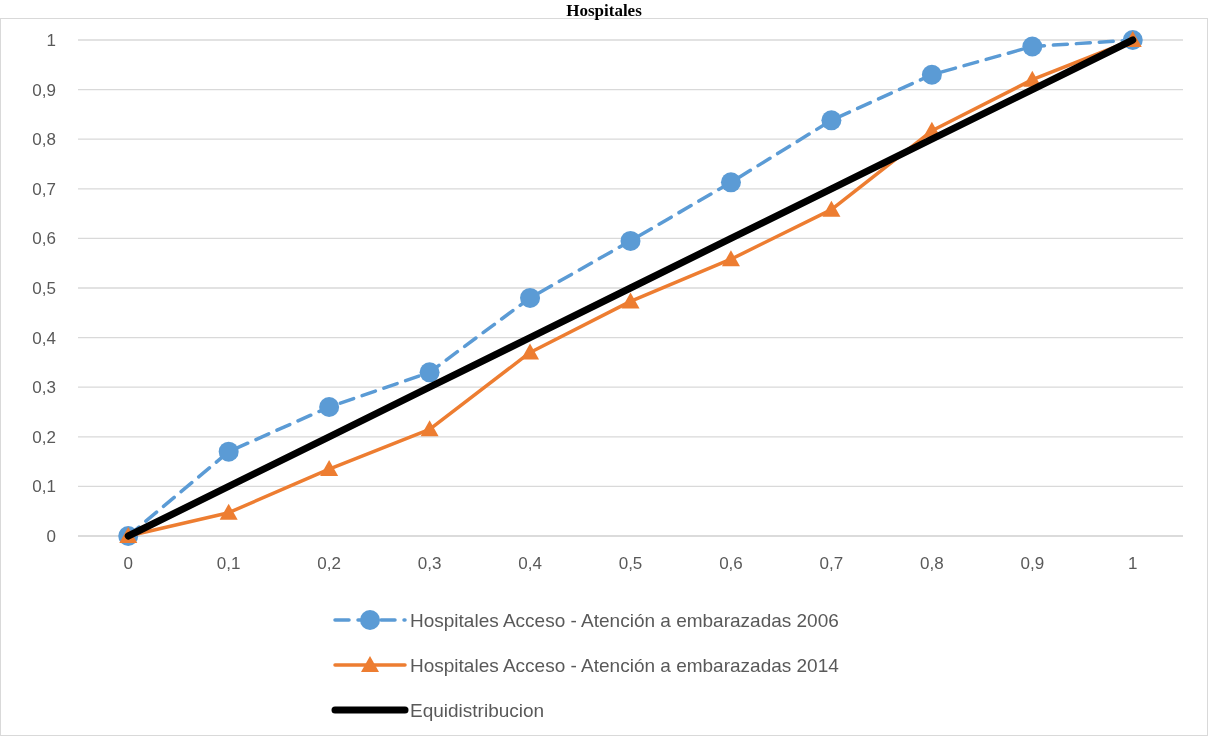  What do you see at coordinates (932, 563) in the screenshot?
I see `x-tick-label: 0,8` at bounding box center [932, 563].